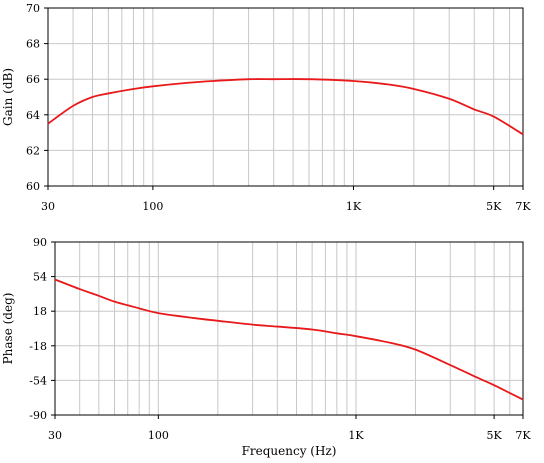  I want to click on y-tick-label: 68, so click(33, 44).